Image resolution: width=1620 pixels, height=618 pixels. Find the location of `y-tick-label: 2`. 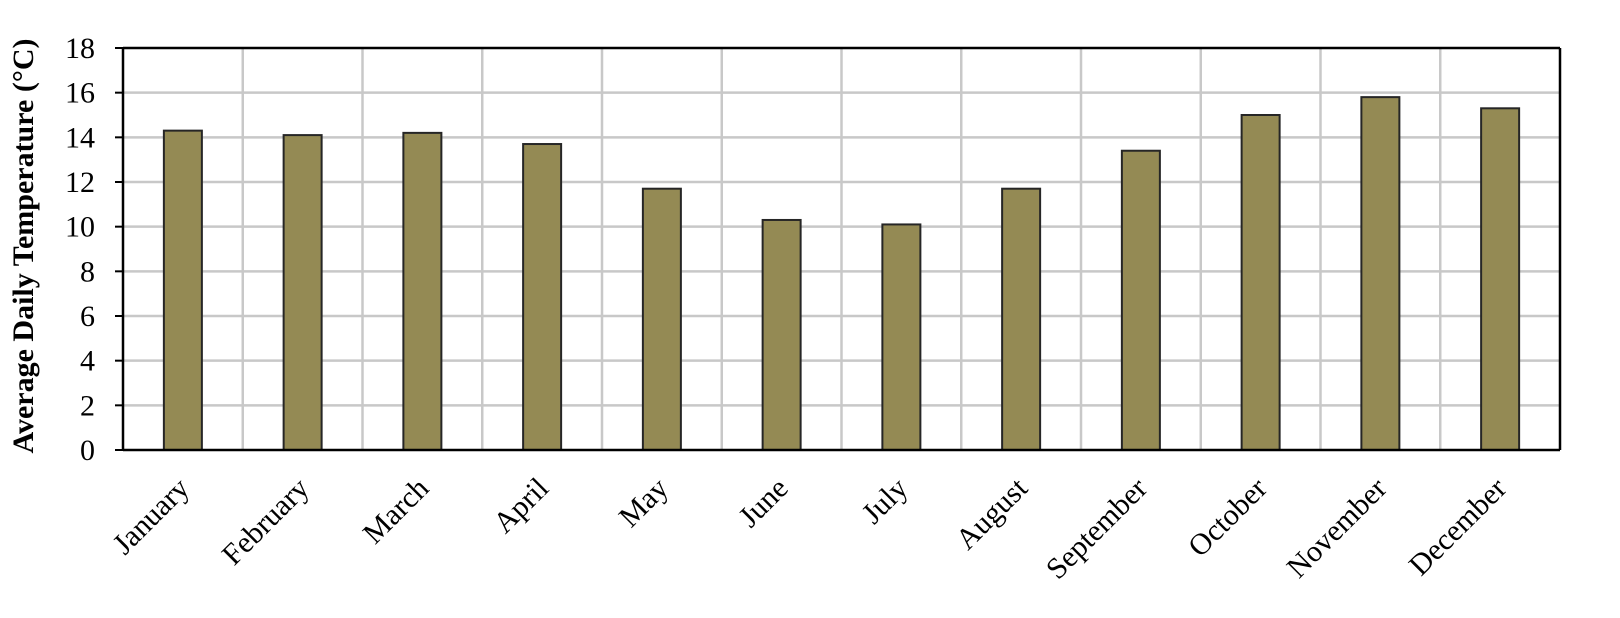

y-tick-label: 2 is located at coordinates (87, 405).